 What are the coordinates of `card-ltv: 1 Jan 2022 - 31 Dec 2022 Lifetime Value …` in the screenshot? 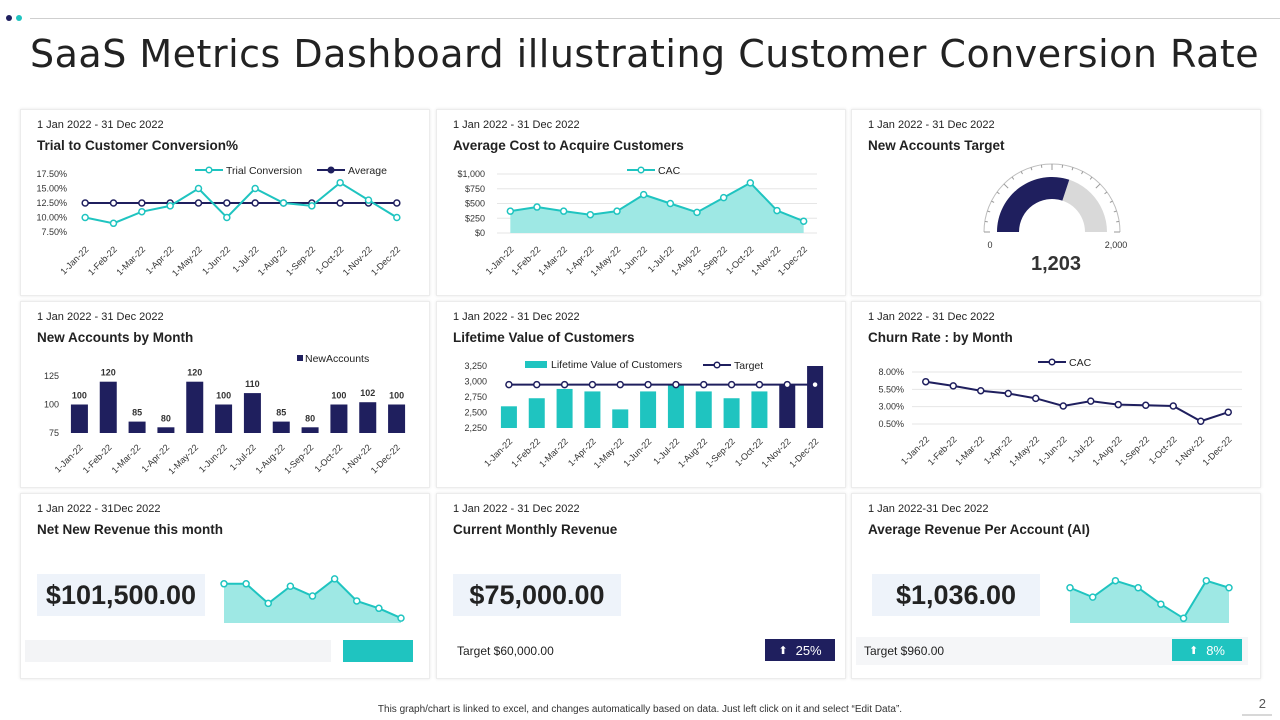 It's located at (641, 394).